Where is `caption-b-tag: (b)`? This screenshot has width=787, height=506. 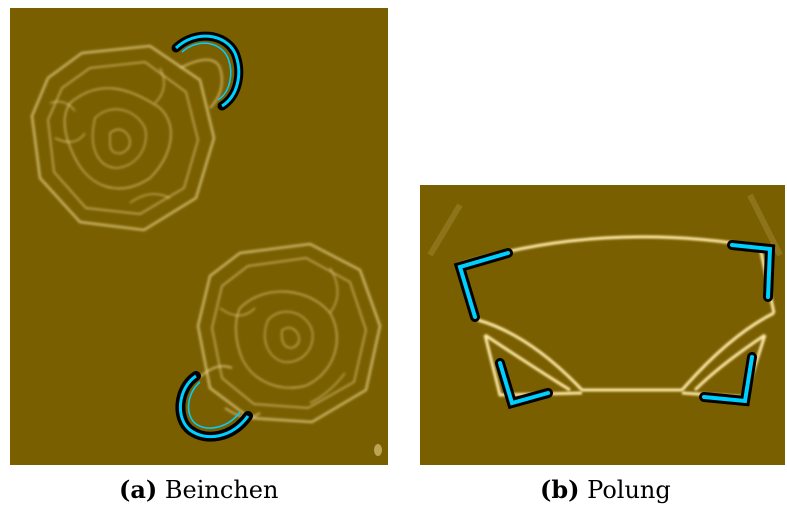
caption-b-tag: (b) is located at coordinates (560, 489).